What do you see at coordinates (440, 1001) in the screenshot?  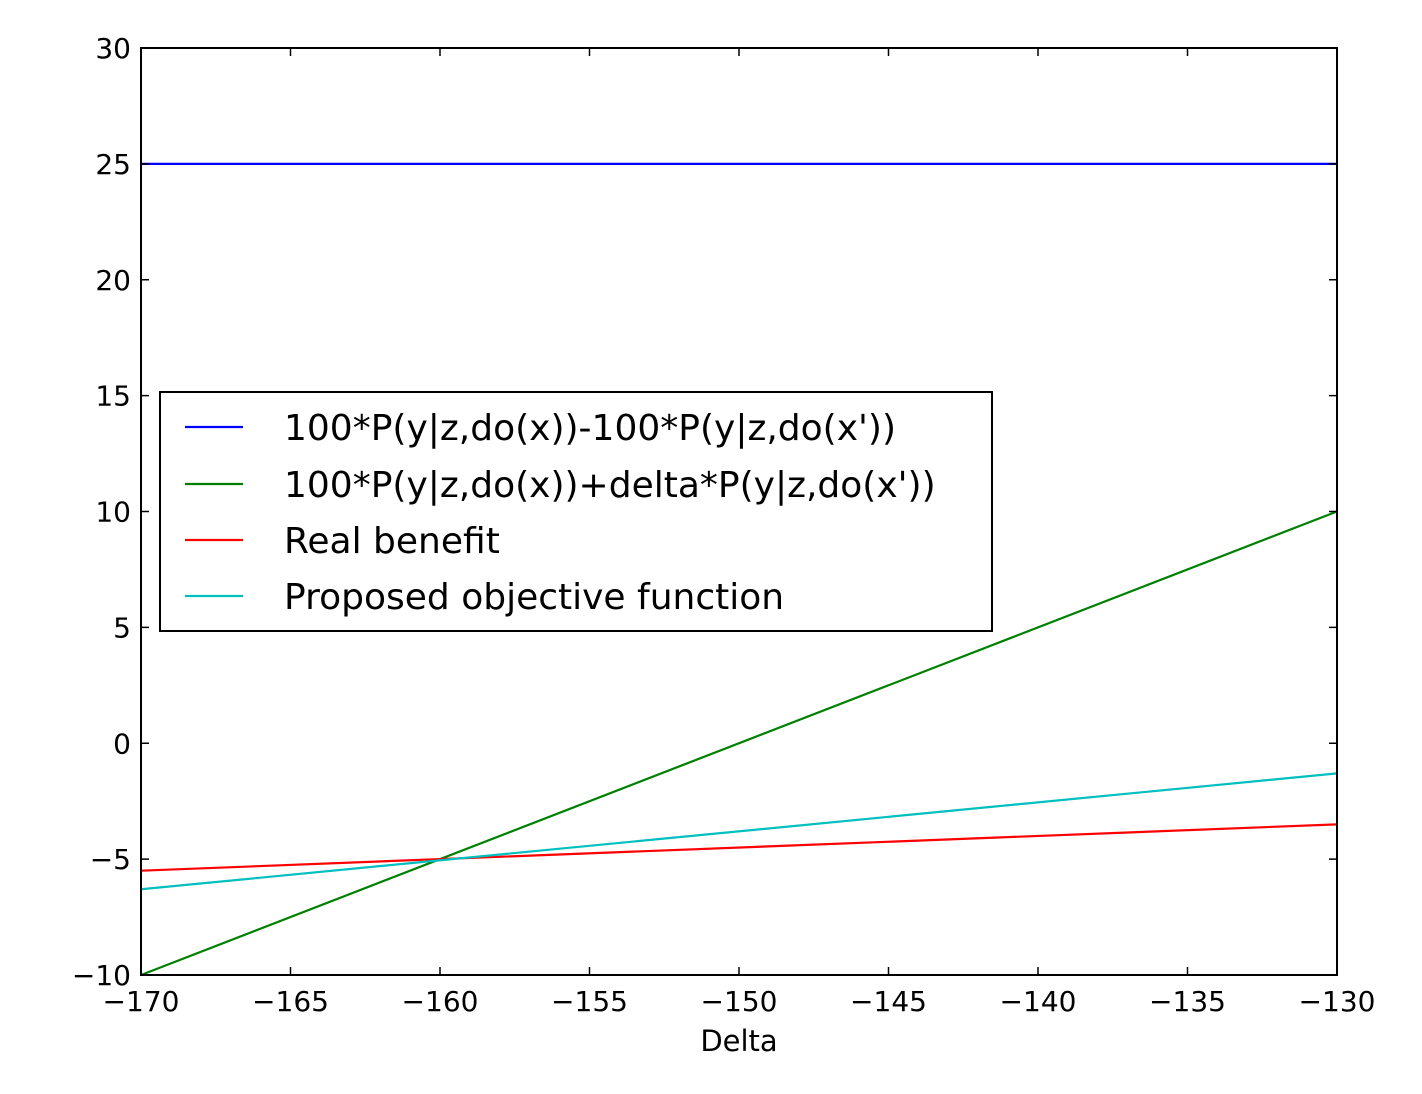 I see `x-tick-label: −160` at bounding box center [440, 1001].